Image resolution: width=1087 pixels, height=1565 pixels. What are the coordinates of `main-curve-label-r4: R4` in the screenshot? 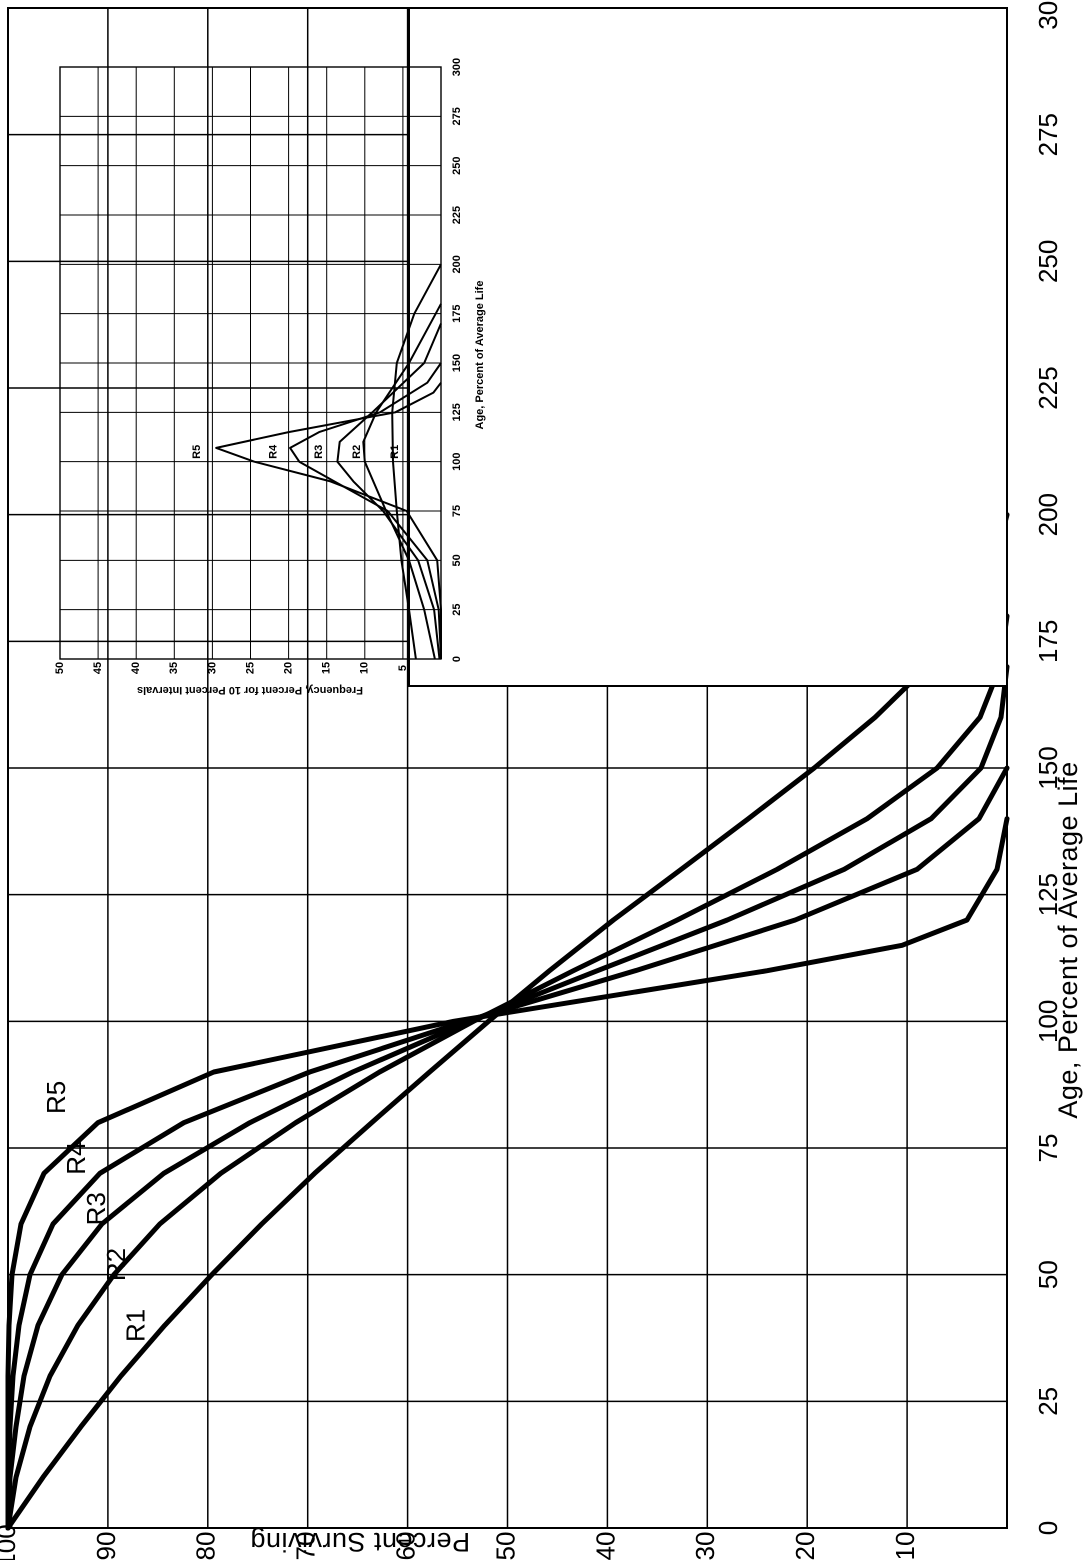 It's located at (76, 1158).